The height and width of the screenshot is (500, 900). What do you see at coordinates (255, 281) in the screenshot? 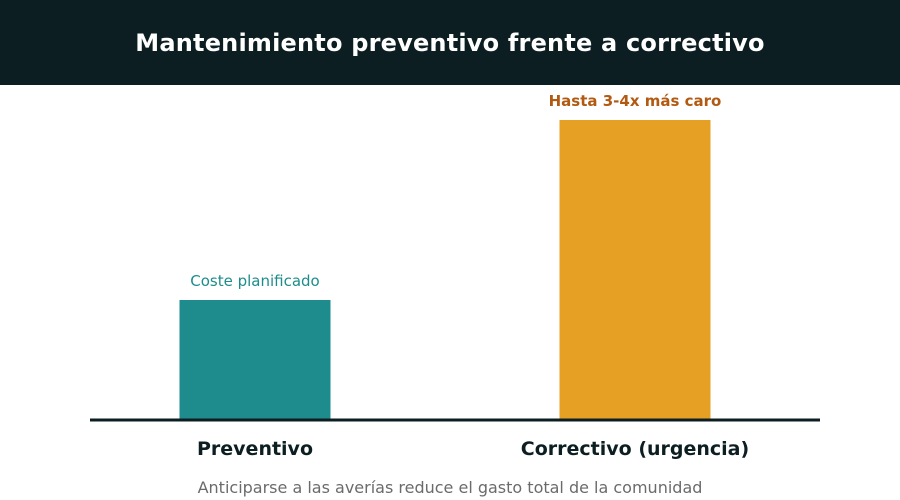
I see `bar-value-label-0: Coste planificado` at bounding box center [255, 281].